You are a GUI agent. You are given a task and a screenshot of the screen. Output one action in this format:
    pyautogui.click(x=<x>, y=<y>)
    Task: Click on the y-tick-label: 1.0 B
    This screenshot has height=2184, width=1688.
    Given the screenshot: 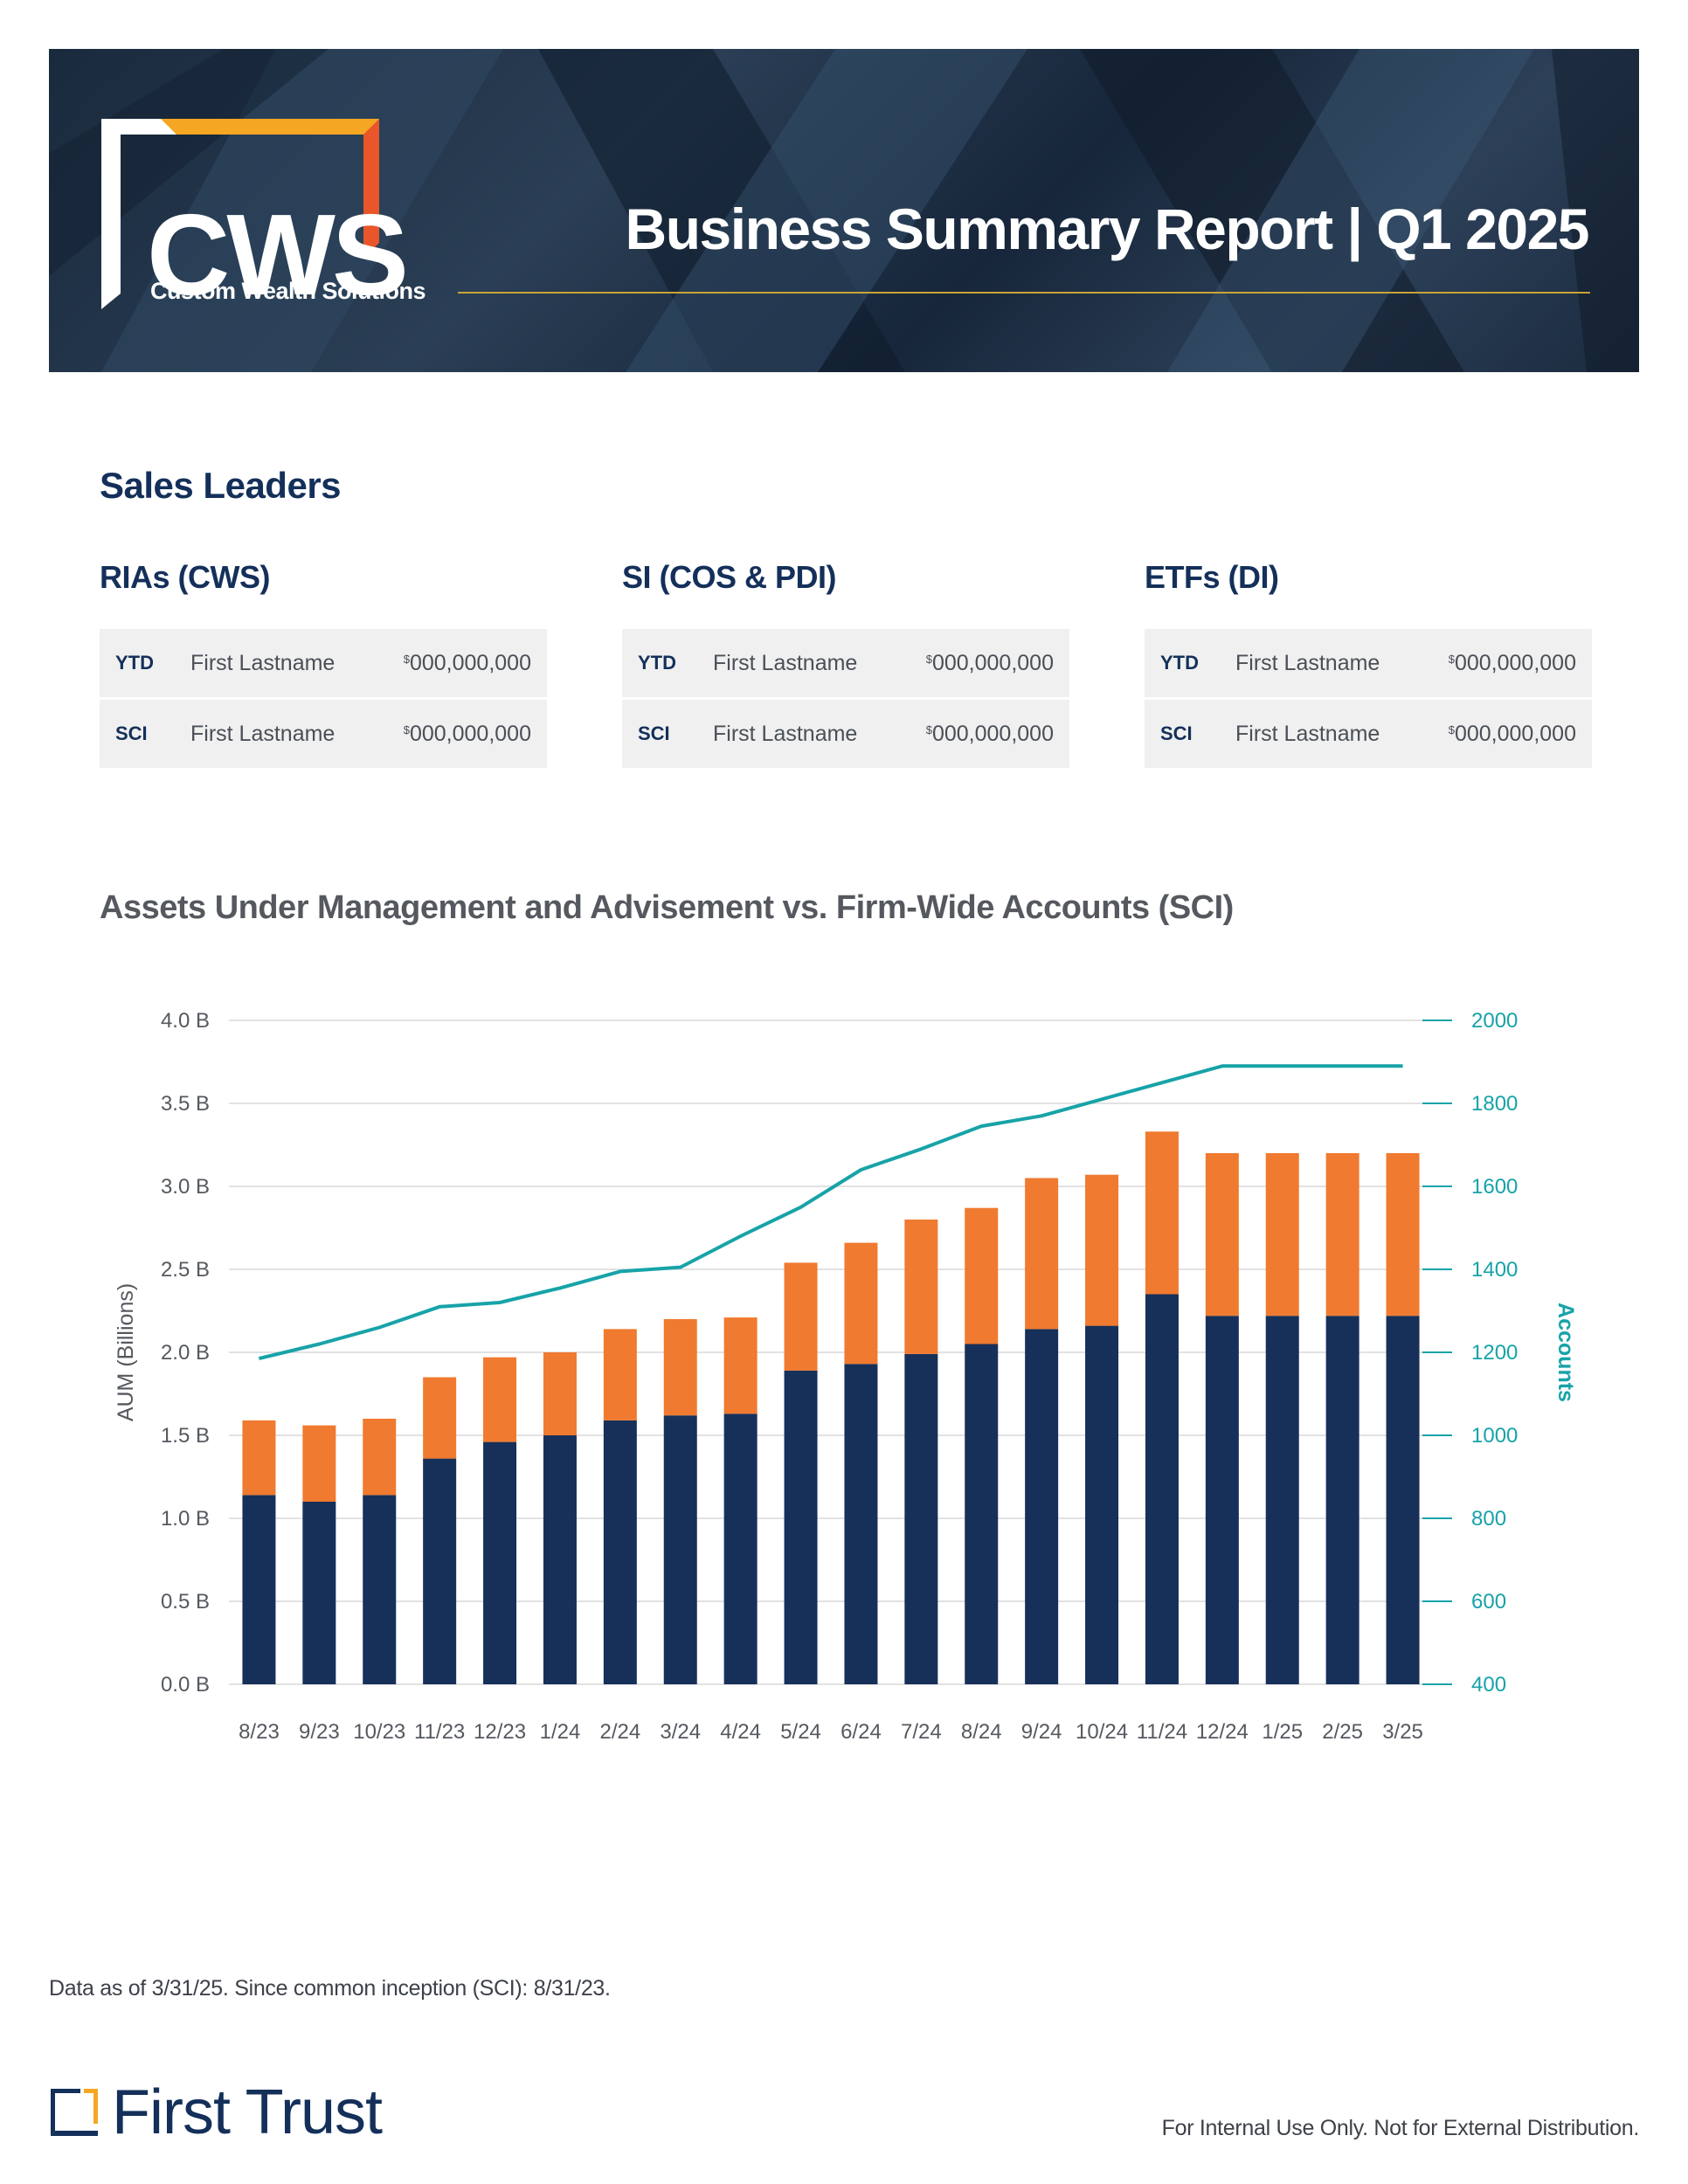 What is the action you would take?
    pyautogui.click(x=185, y=1519)
    